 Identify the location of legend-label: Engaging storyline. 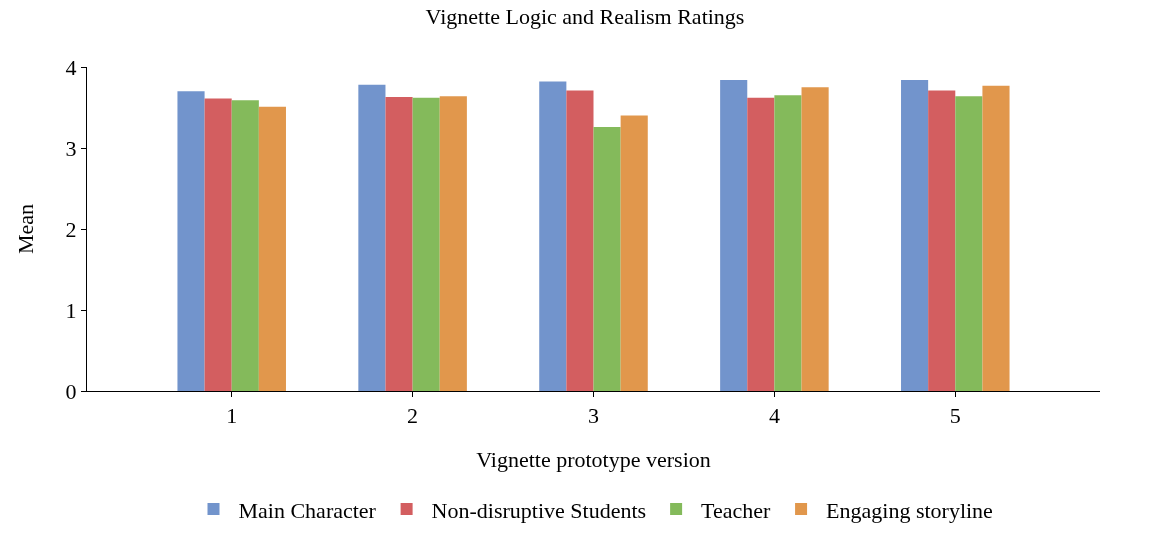
(909, 510).